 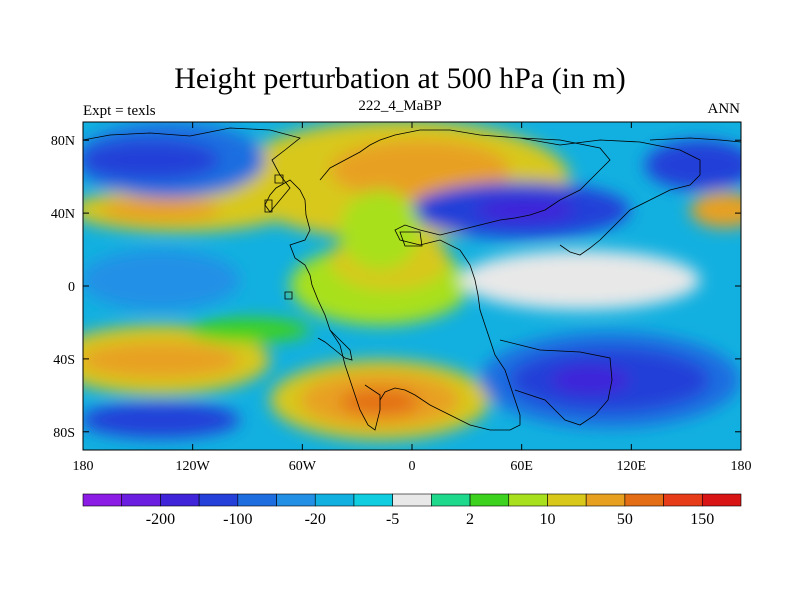 I want to click on colorbar-label: 150, so click(x=702, y=519).